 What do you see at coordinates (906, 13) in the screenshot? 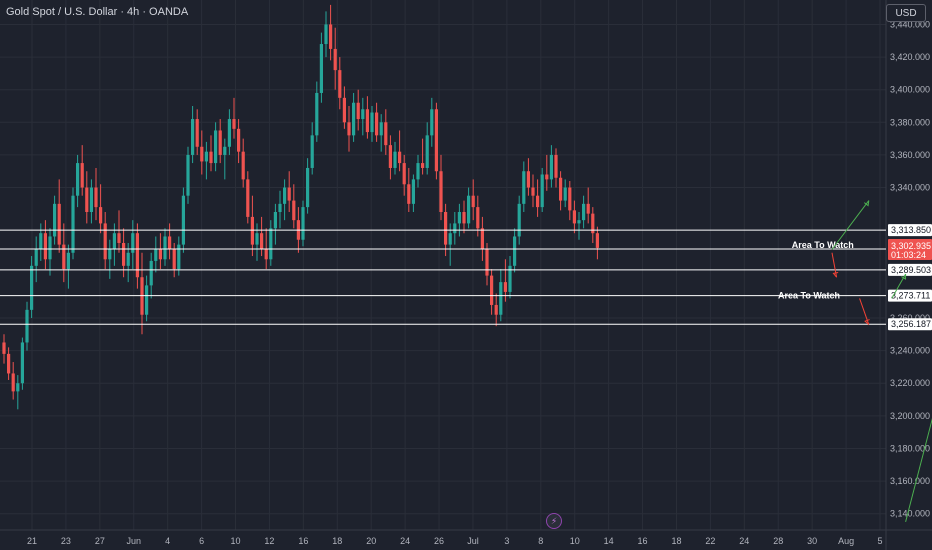
I see `currency-selector: USD` at bounding box center [906, 13].